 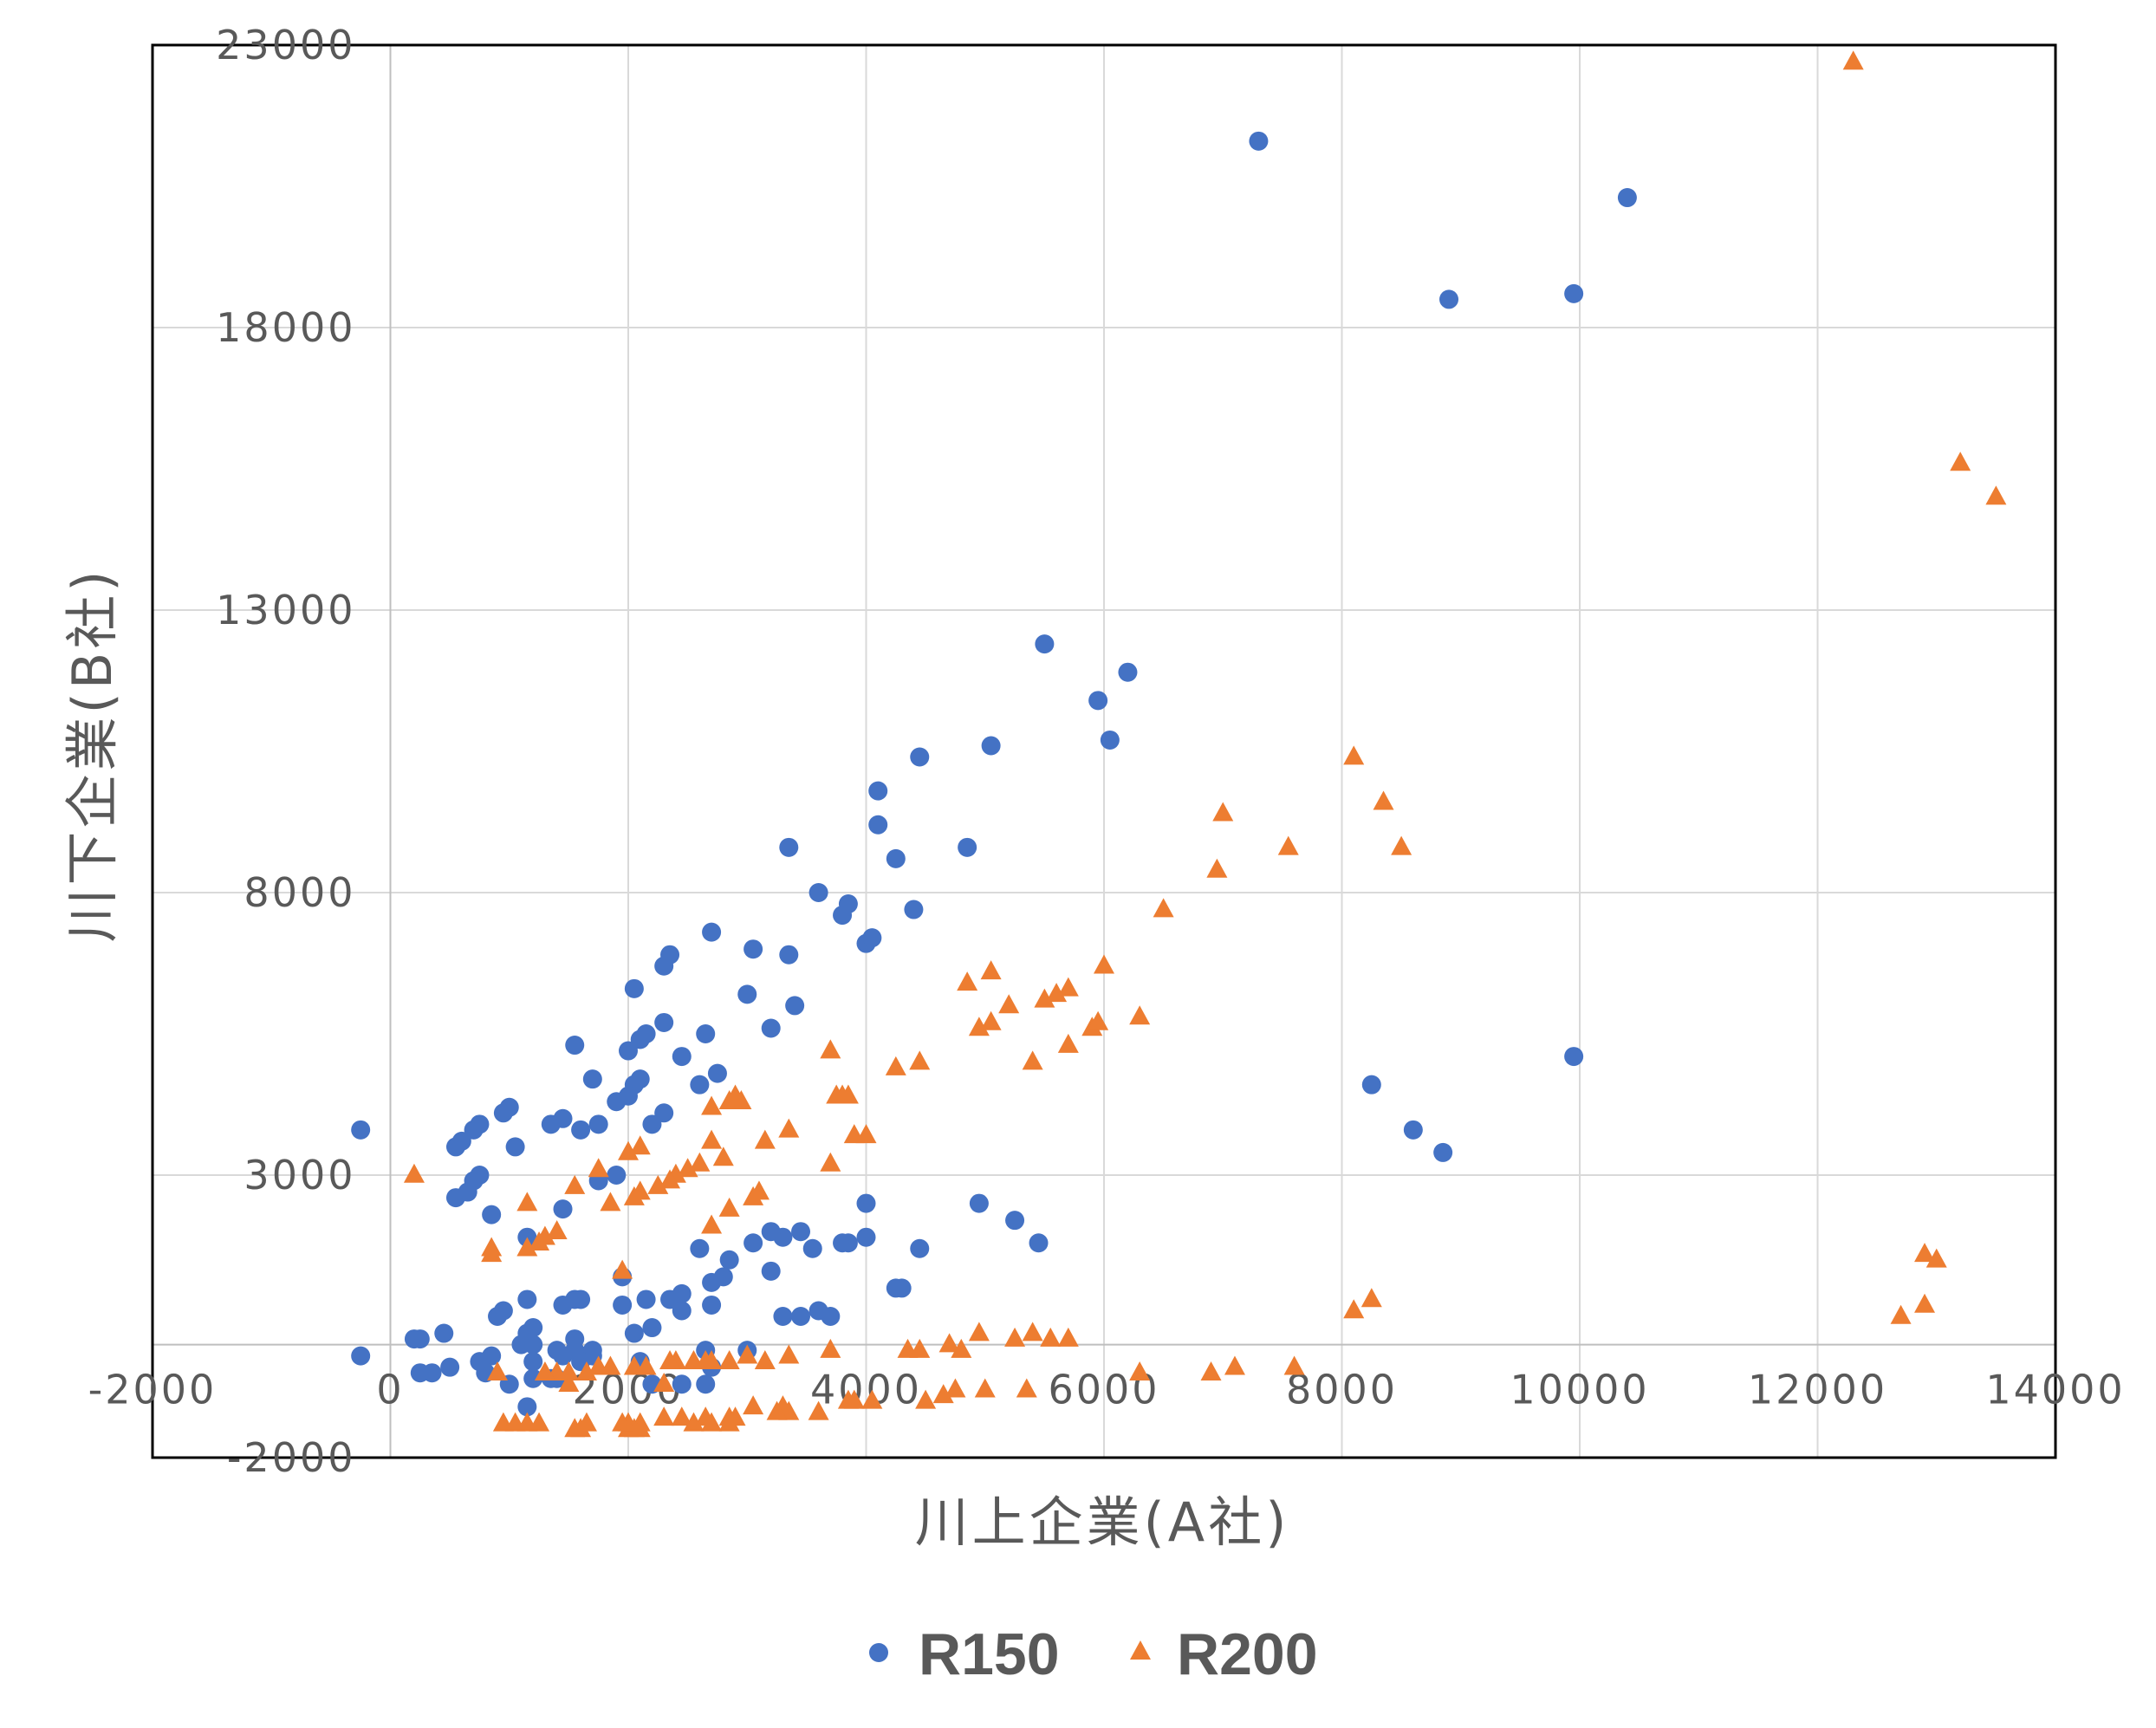 I want to click on legend-marker-r200, so click(x=1140, y=1650).